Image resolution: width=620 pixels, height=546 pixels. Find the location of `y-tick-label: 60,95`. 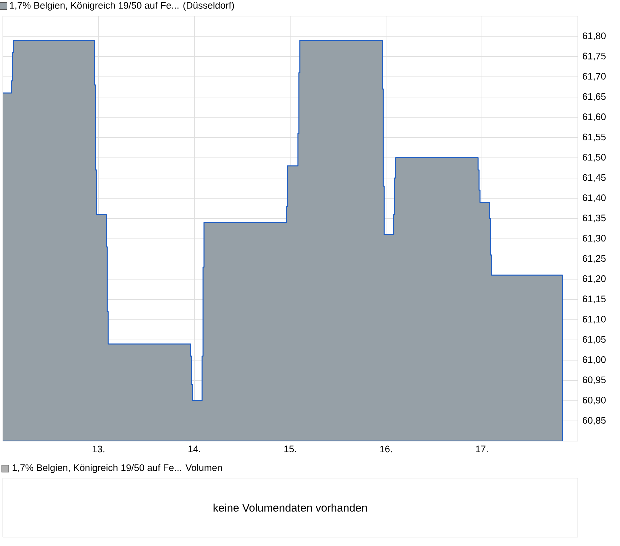

y-tick-label: 60,95 is located at coordinates (594, 380).